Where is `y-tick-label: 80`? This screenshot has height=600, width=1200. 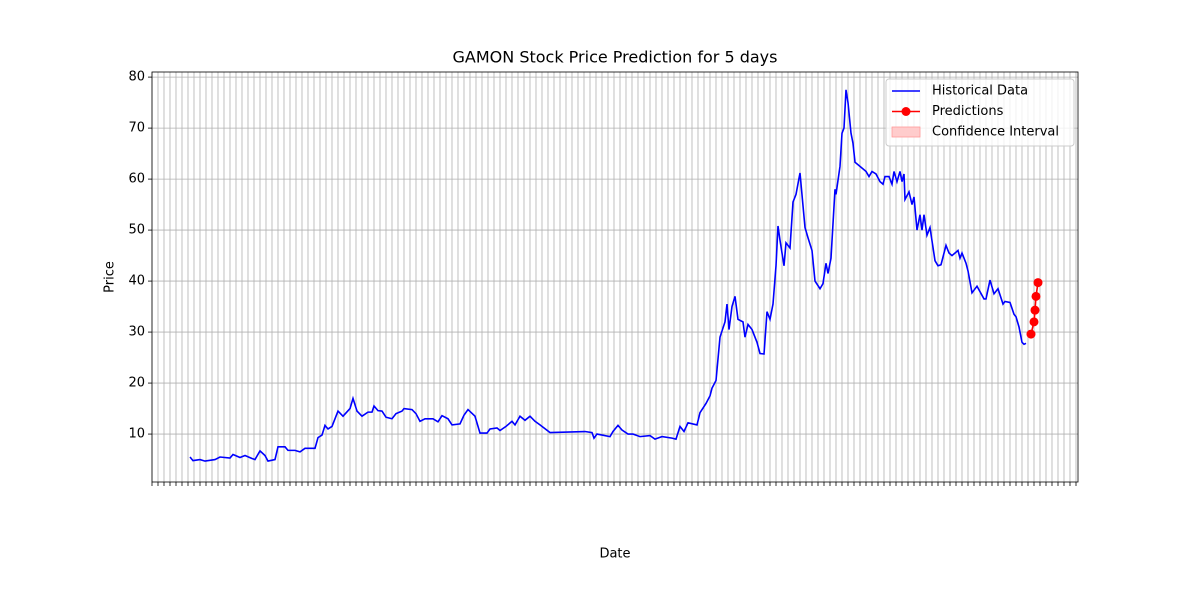
y-tick-label: 80 is located at coordinates (136, 77).